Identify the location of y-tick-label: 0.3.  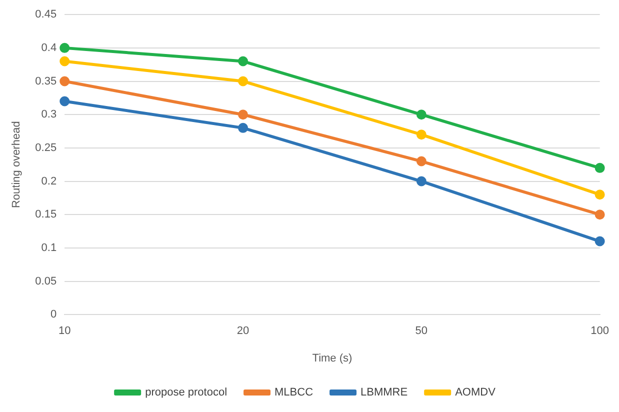
(49, 114).